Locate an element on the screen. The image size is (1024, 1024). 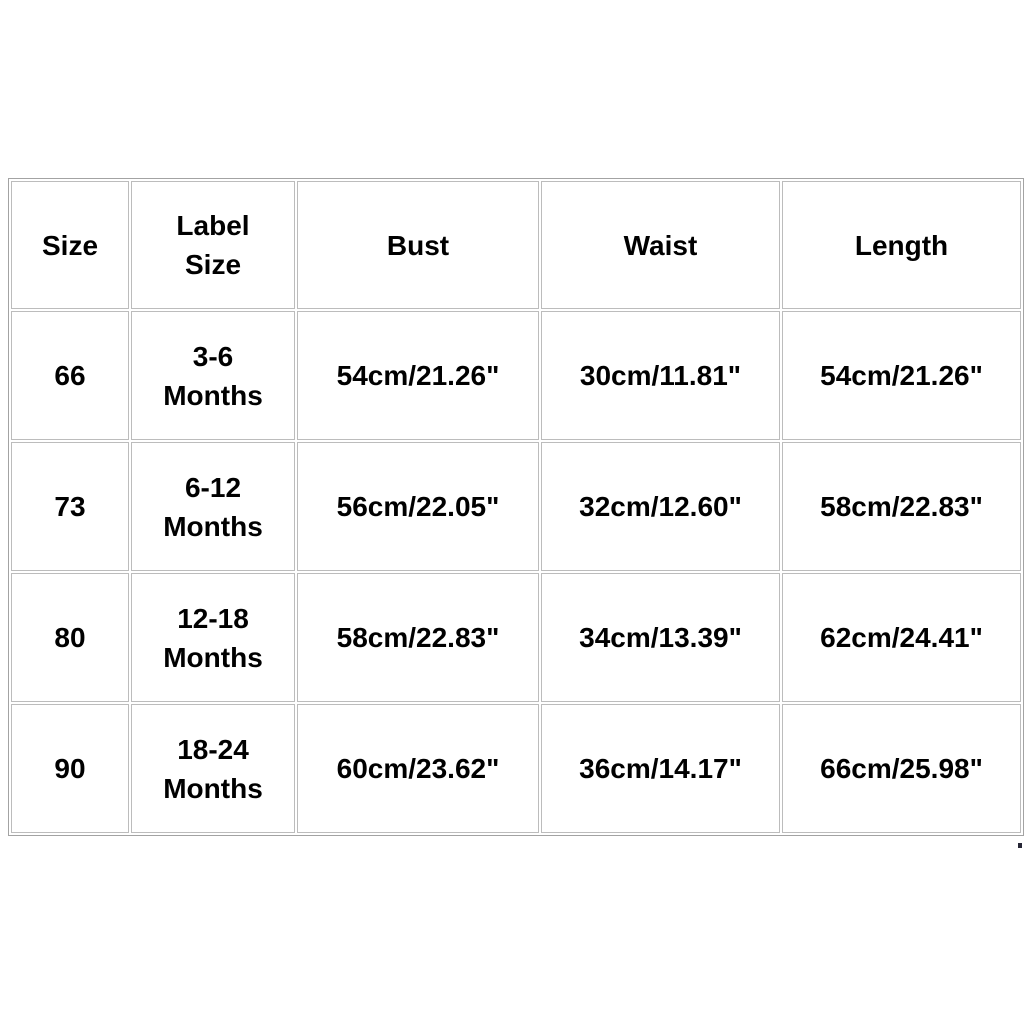
bust-value: 56cm/22.05" is located at coordinates (418, 506).